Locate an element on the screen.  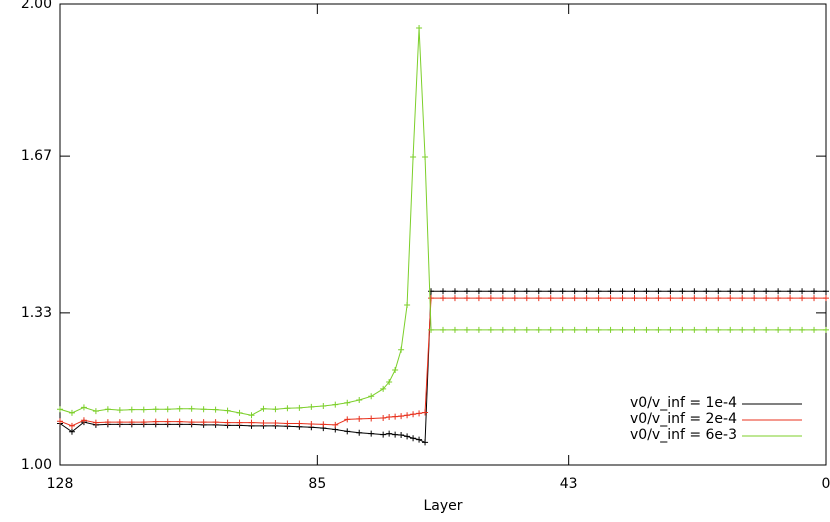
x-tick-label: 85 is located at coordinates (317, 484).